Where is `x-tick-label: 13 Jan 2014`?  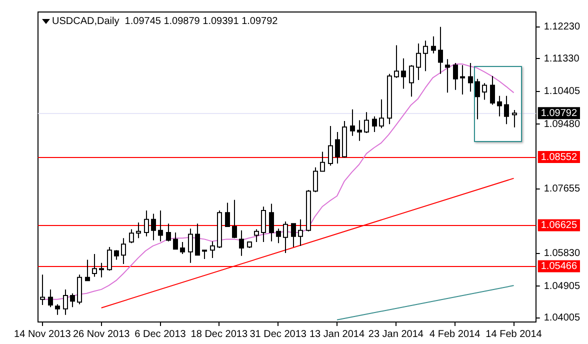
x-tick-label: 13 Jan 2014 is located at coordinates (337, 334).